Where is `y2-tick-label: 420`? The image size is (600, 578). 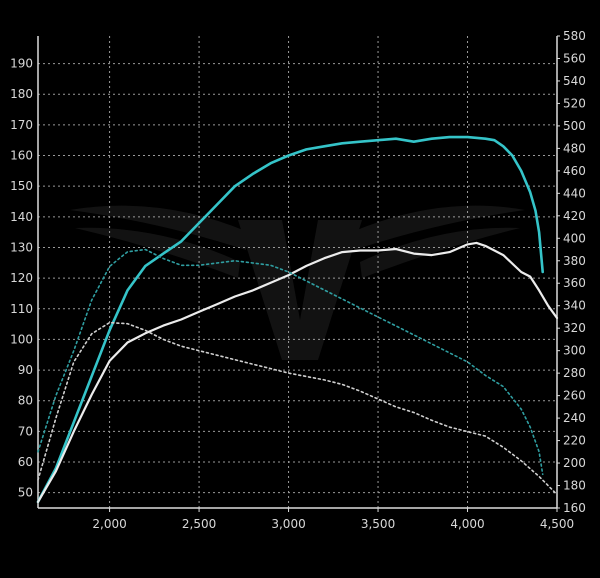 y2-tick-label: 420 is located at coordinates (574, 216).